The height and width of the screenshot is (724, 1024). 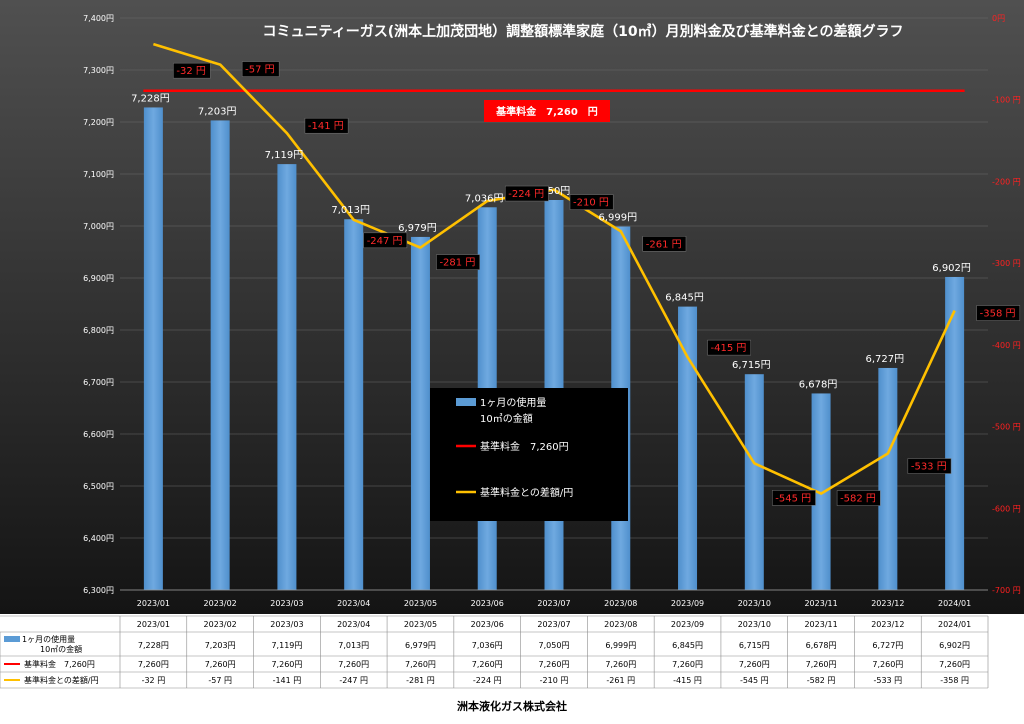 What do you see at coordinates (512, 706) in the screenshot?
I see `company-name: 洲本液化ガス株式会社` at bounding box center [512, 706].